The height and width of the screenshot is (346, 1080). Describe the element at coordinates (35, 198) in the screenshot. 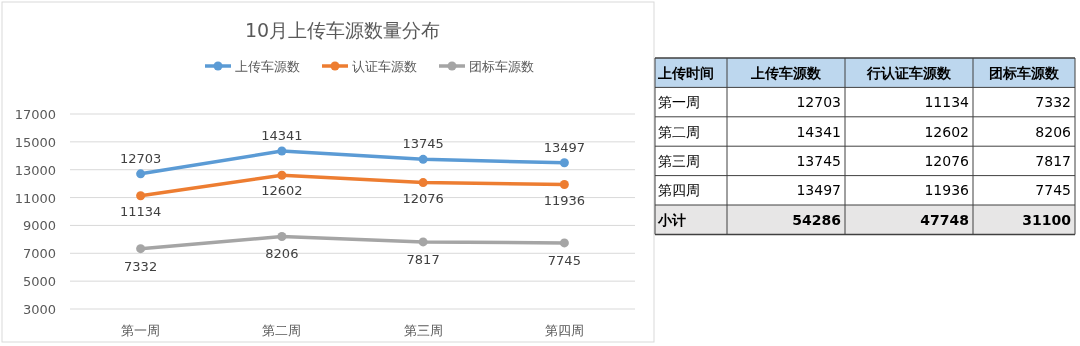

I see `y-tick-label: 11000` at that location.